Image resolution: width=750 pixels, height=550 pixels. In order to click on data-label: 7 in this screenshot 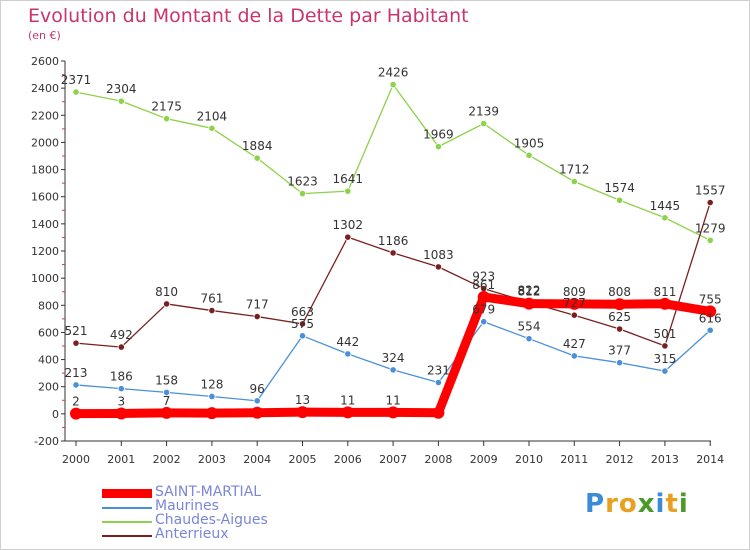, I will do `click(167, 401)`.